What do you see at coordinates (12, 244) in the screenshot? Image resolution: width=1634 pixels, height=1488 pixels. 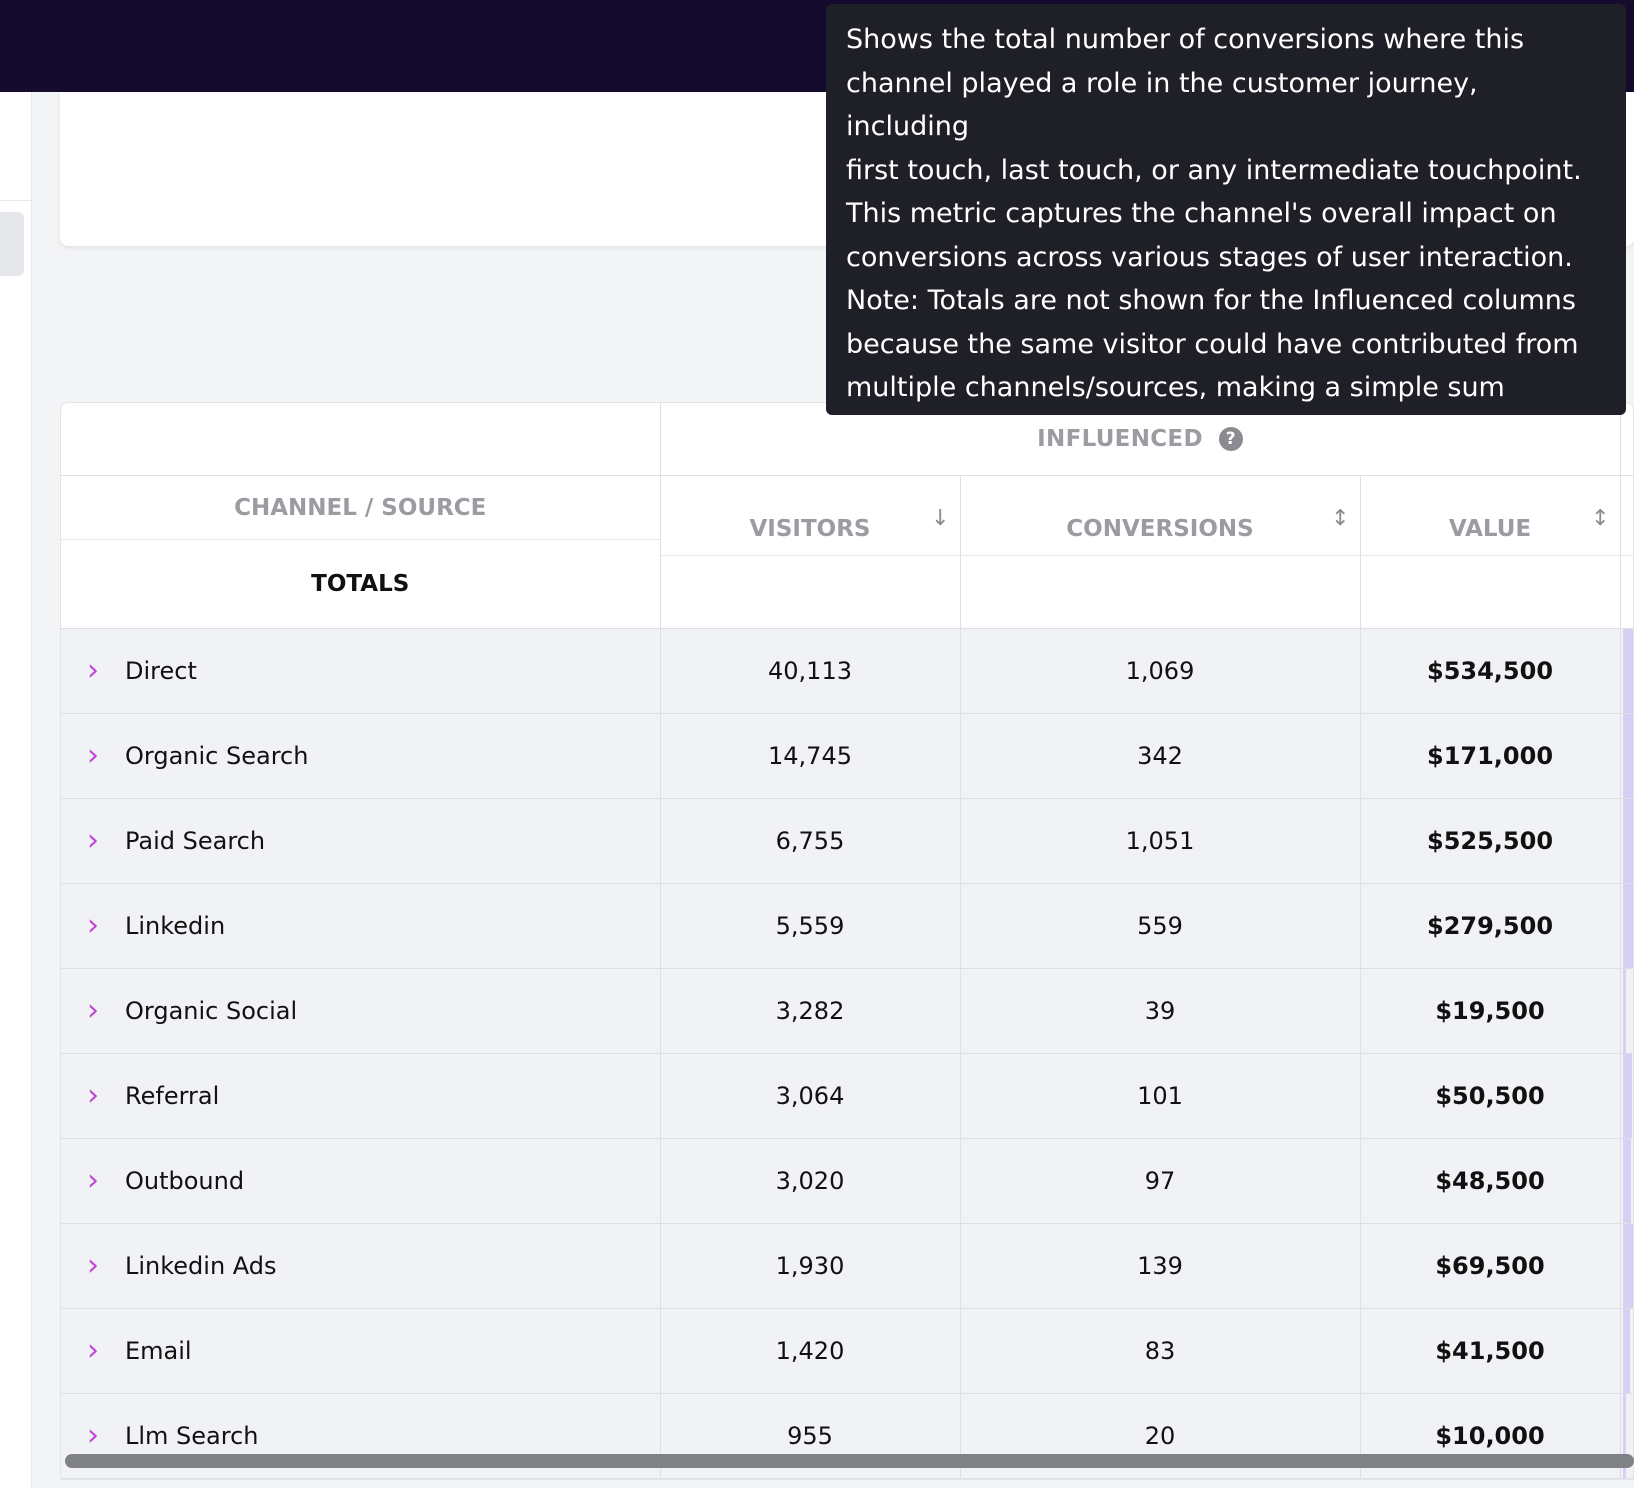 I see `sidebar-collapse-handle` at bounding box center [12, 244].